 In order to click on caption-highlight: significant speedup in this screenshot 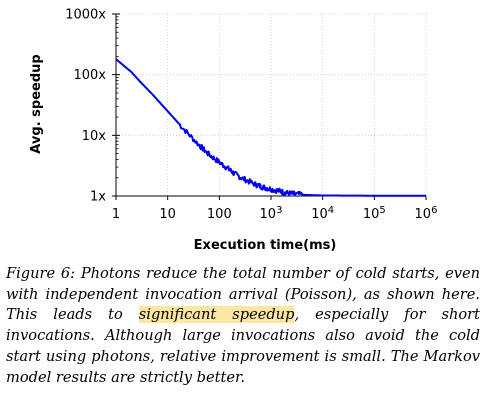, I will do `click(216, 315)`.